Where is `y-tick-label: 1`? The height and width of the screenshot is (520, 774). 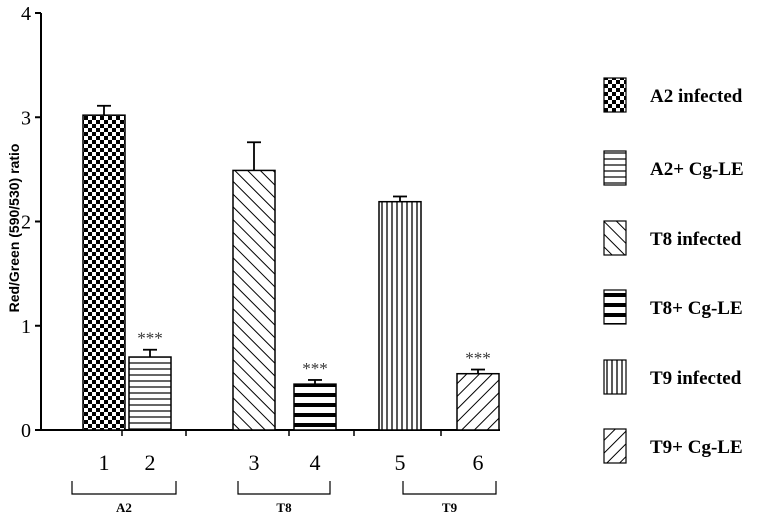
y-tick-label: 1 is located at coordinates (26, 327).